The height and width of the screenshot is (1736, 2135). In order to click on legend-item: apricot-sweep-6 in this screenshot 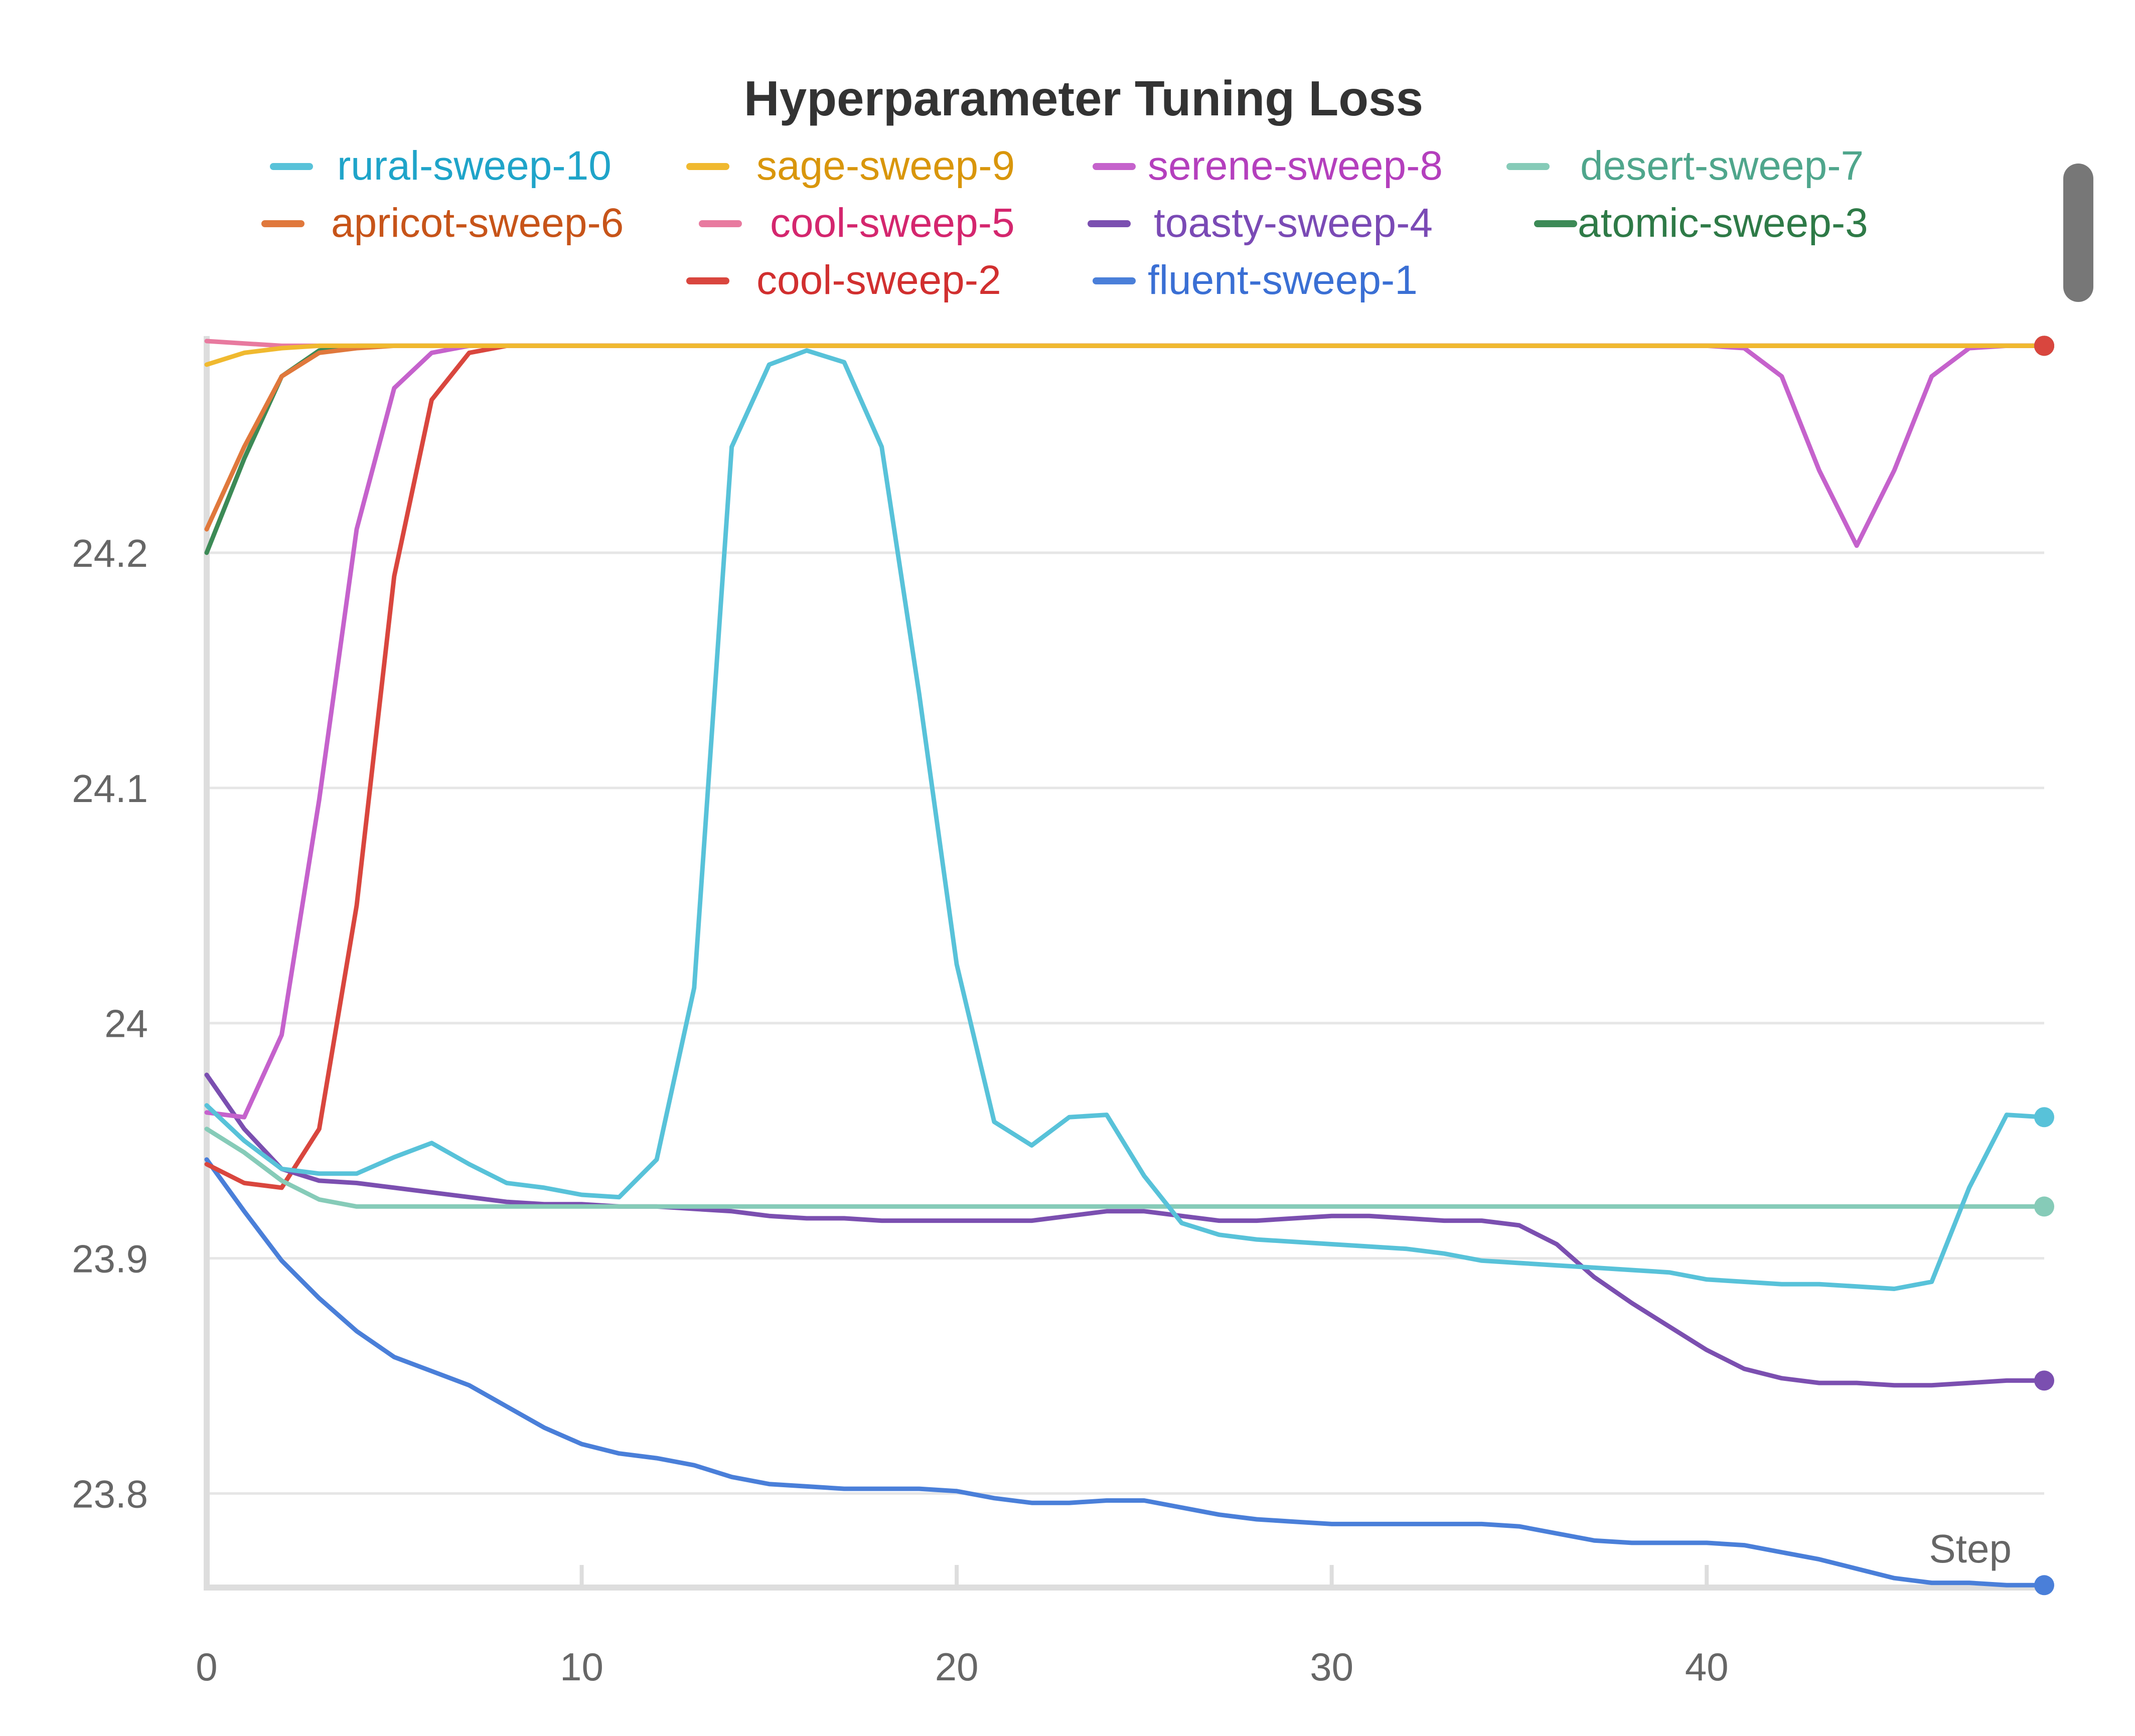, I will do `click(443, 223)`.